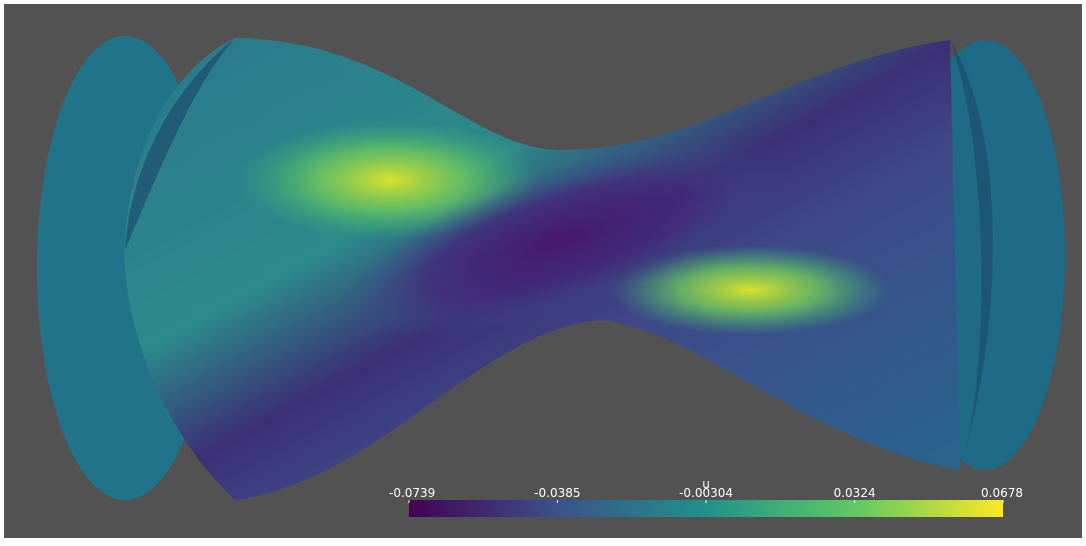 The width and height of the screenshot is (1086, 546). I want to click on color-bar-tick-label: 0.0678, so click(1002, 493).